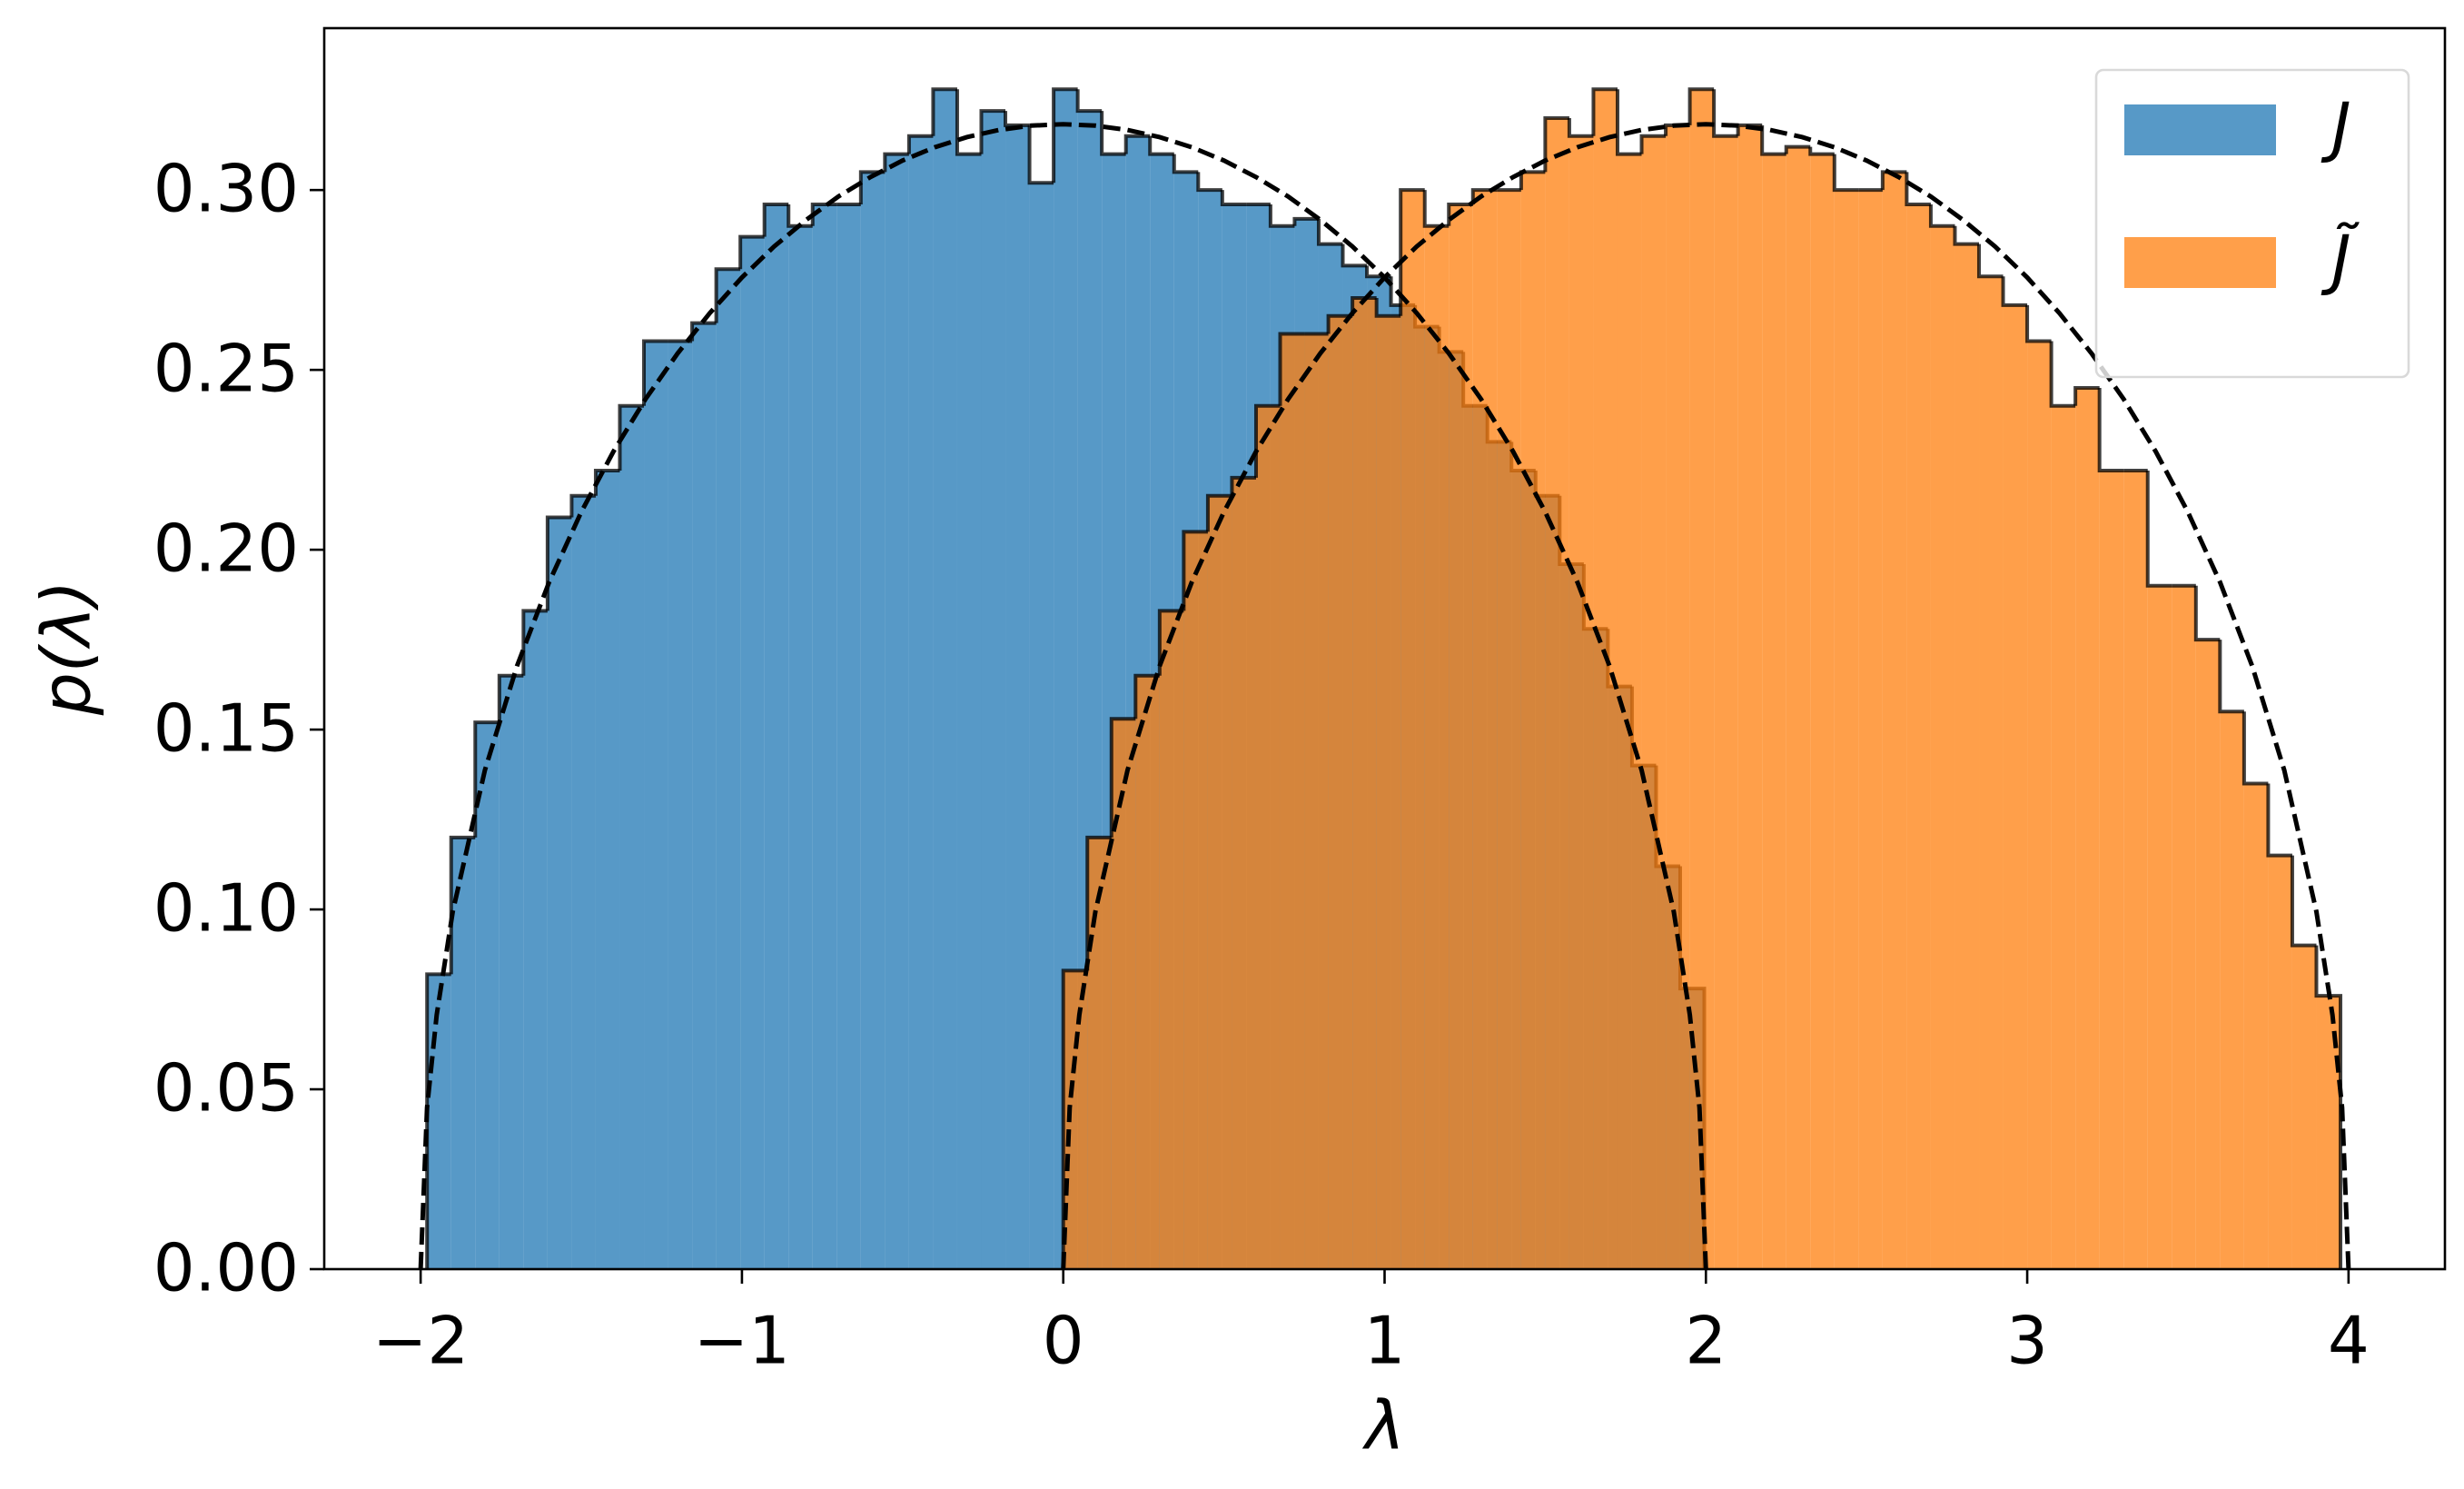  I want to click on x-tick-label: 0, so click(1063, 1341).